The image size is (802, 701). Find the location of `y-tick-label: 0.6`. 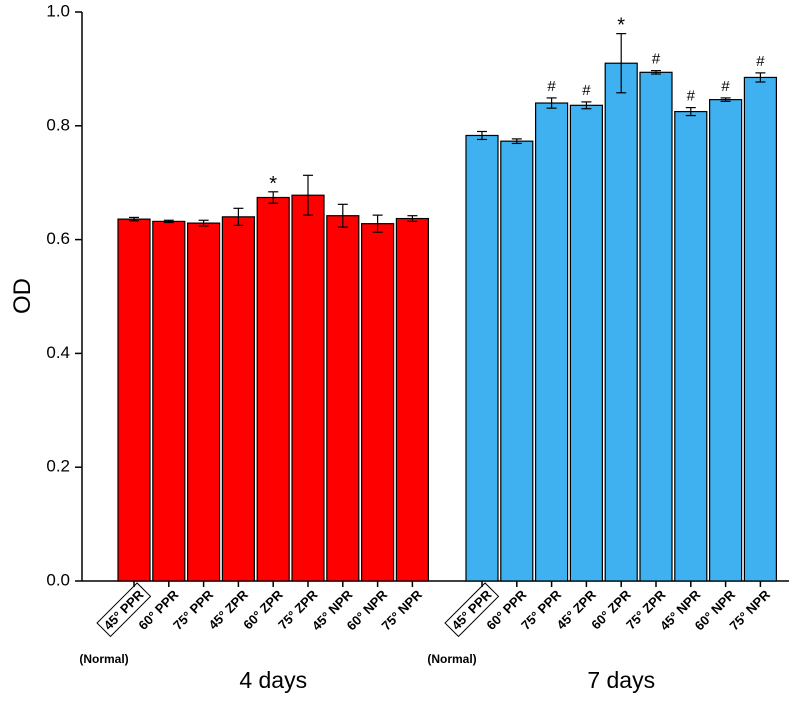

y-tick-label: 0.6 is located at coordinates (58, 238).